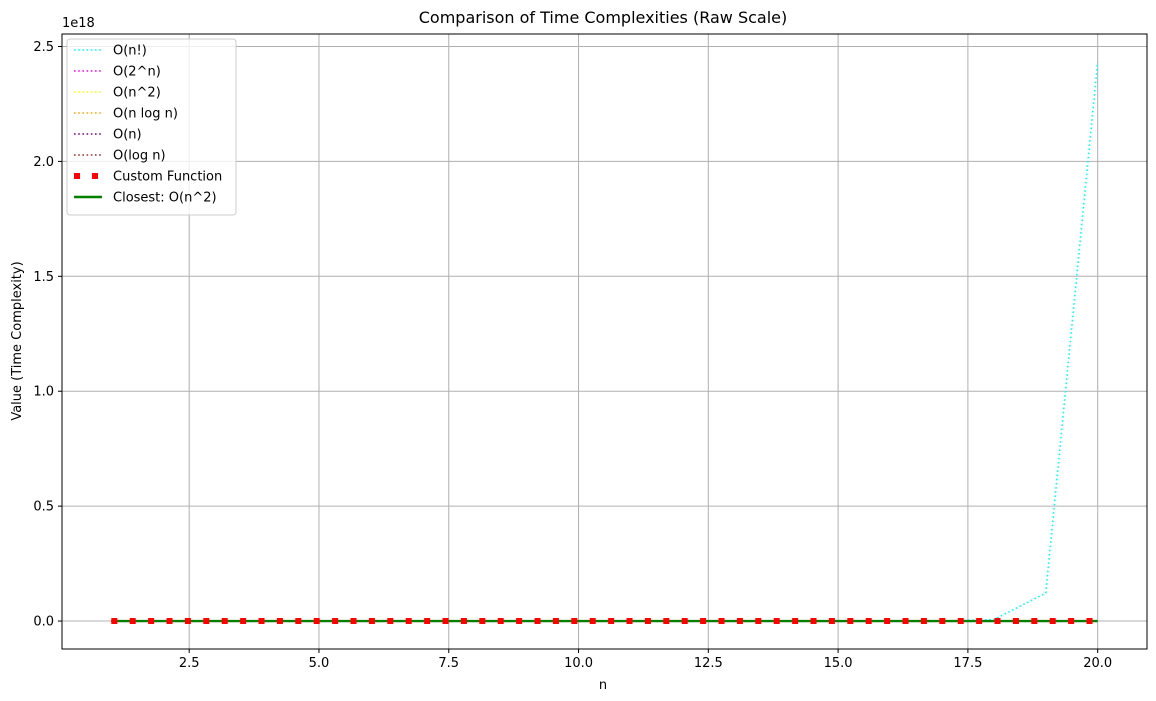 The image size is (1156, 701). I want to click on x-tick-label: 7.5, so click(448, 663).